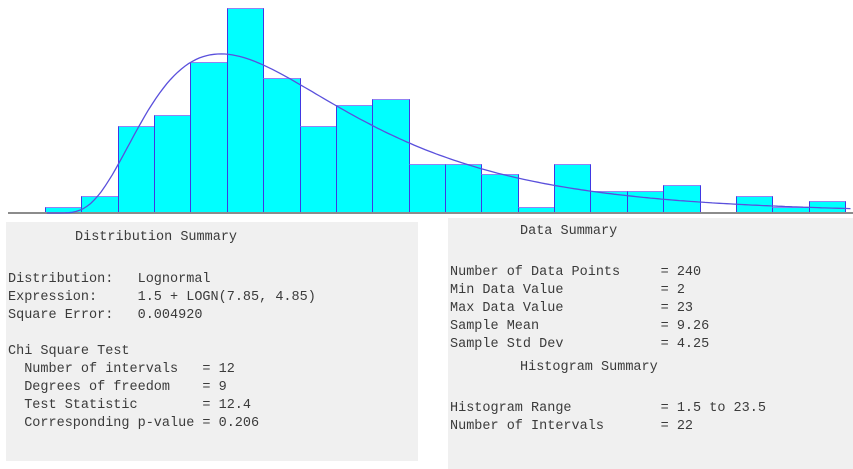 This screenshot has width=853, height=469. Describe the element at coordinates (535, 272) in the screenshot. I see `row-label: Number of Data Points` at that location.